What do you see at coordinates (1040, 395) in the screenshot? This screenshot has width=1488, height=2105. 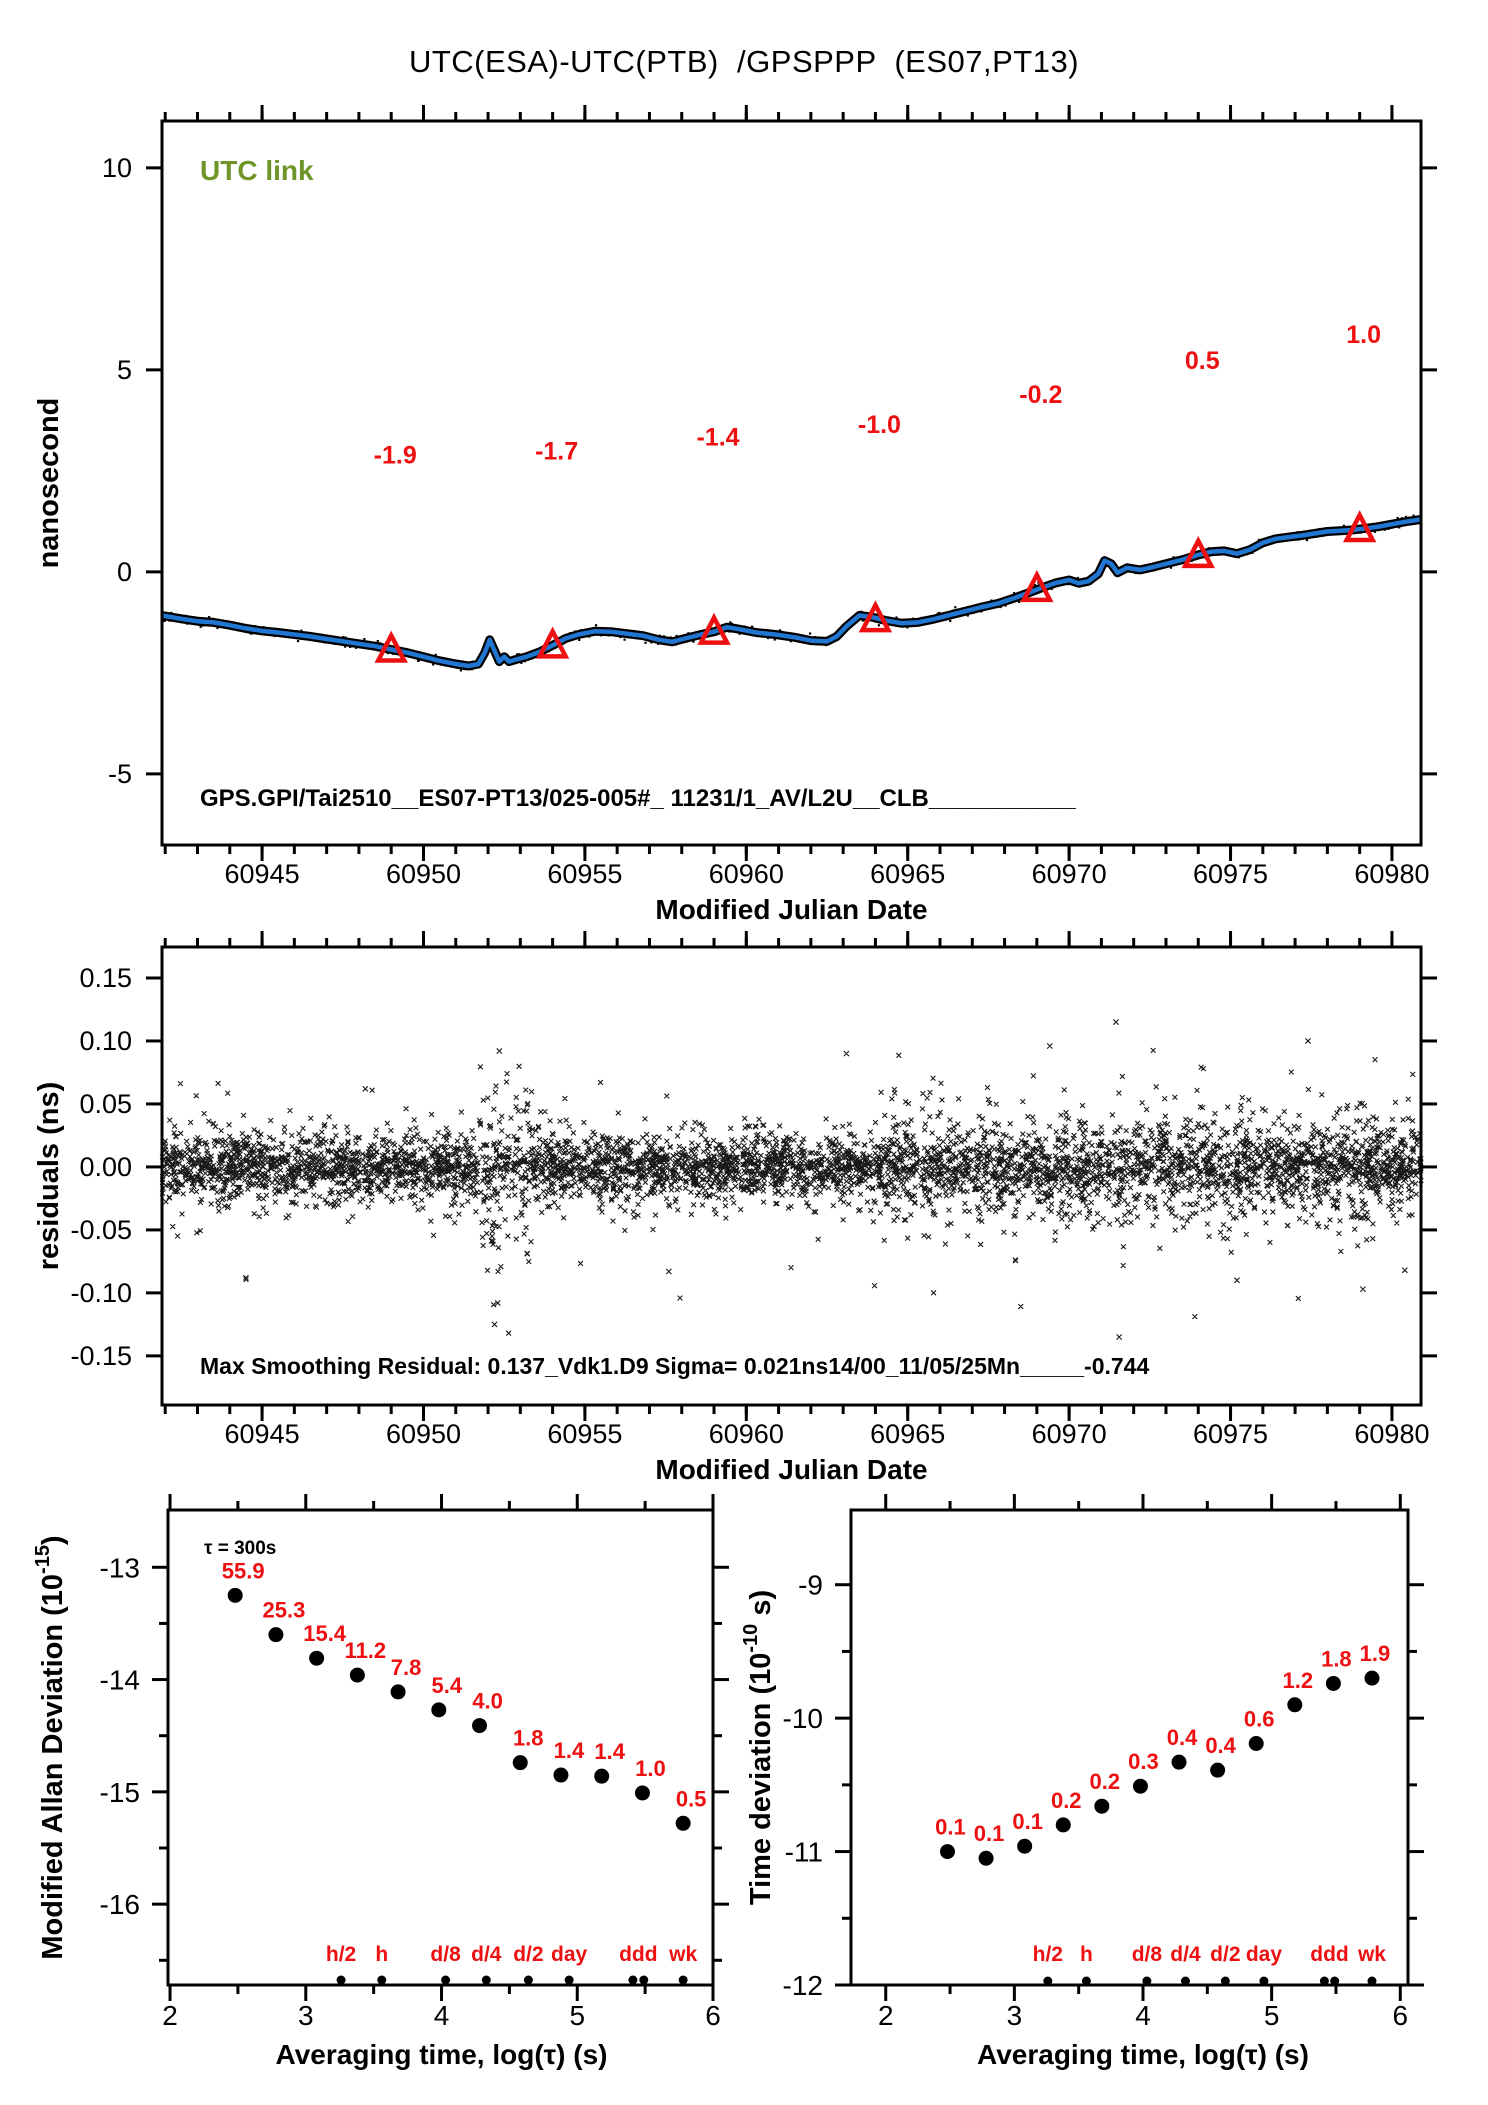 I see `marker-value-label: -0.2` at bounding box center [1040, 395].